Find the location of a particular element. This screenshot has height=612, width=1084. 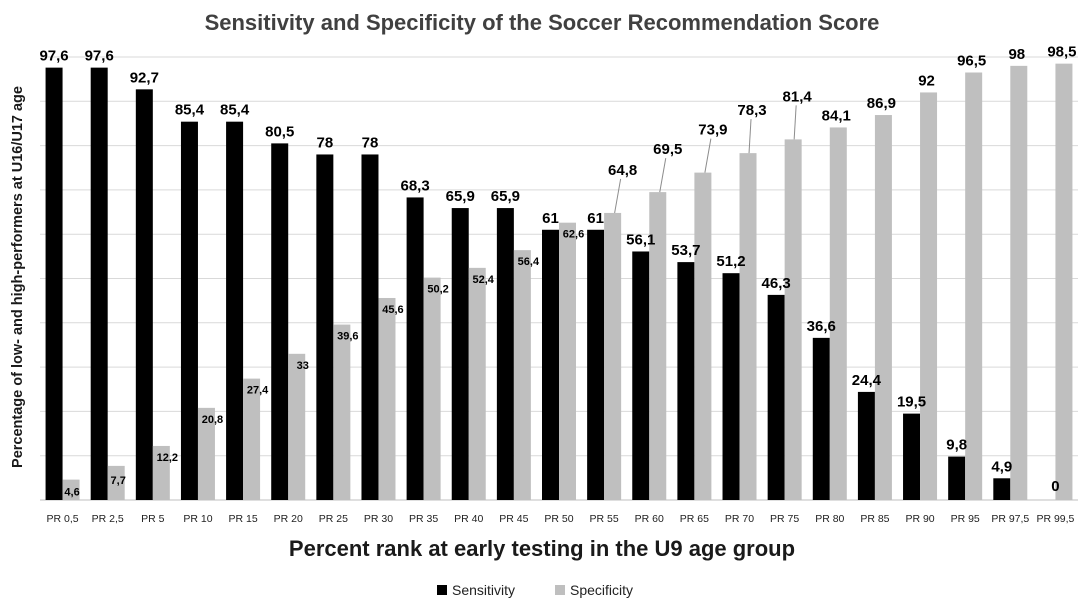

x-tick-label: PR 20 is located at coordinates (288, 519).